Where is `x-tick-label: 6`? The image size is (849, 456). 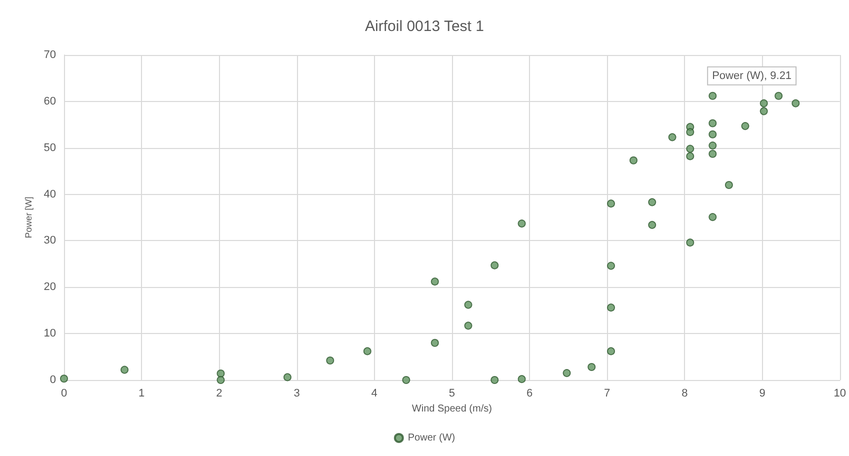 x-tick-label: 6 is located at coordinates (529, 394).